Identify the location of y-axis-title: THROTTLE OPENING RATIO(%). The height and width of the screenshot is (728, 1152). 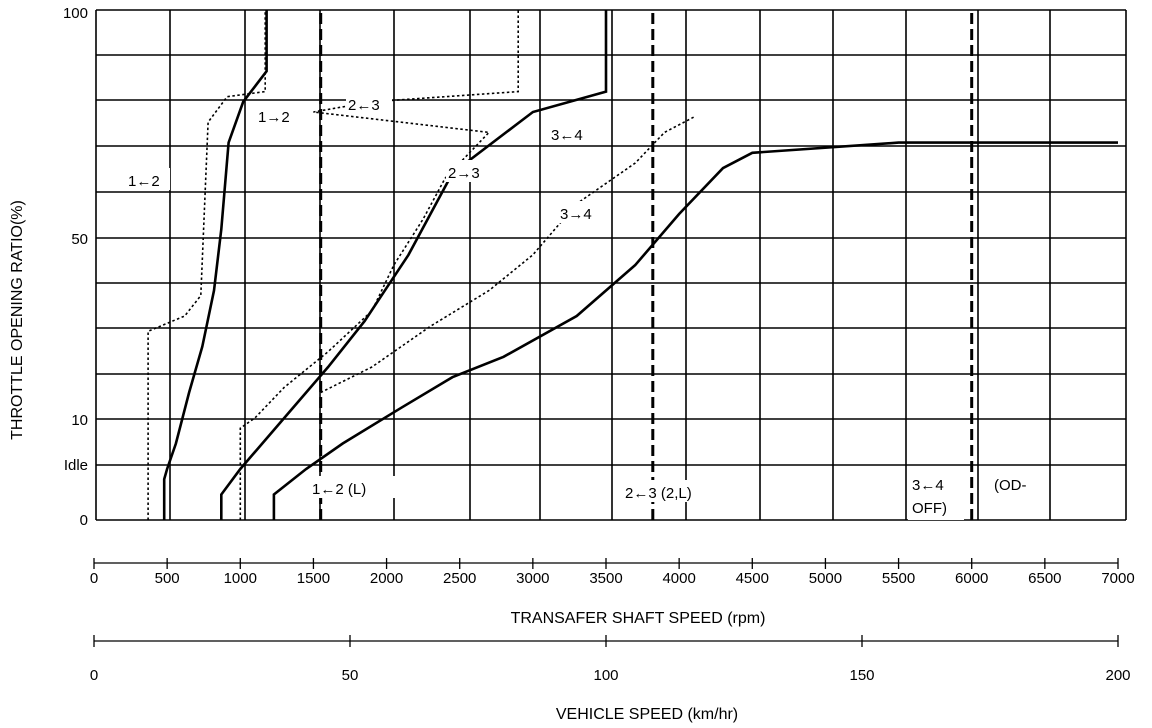
(17, 320).